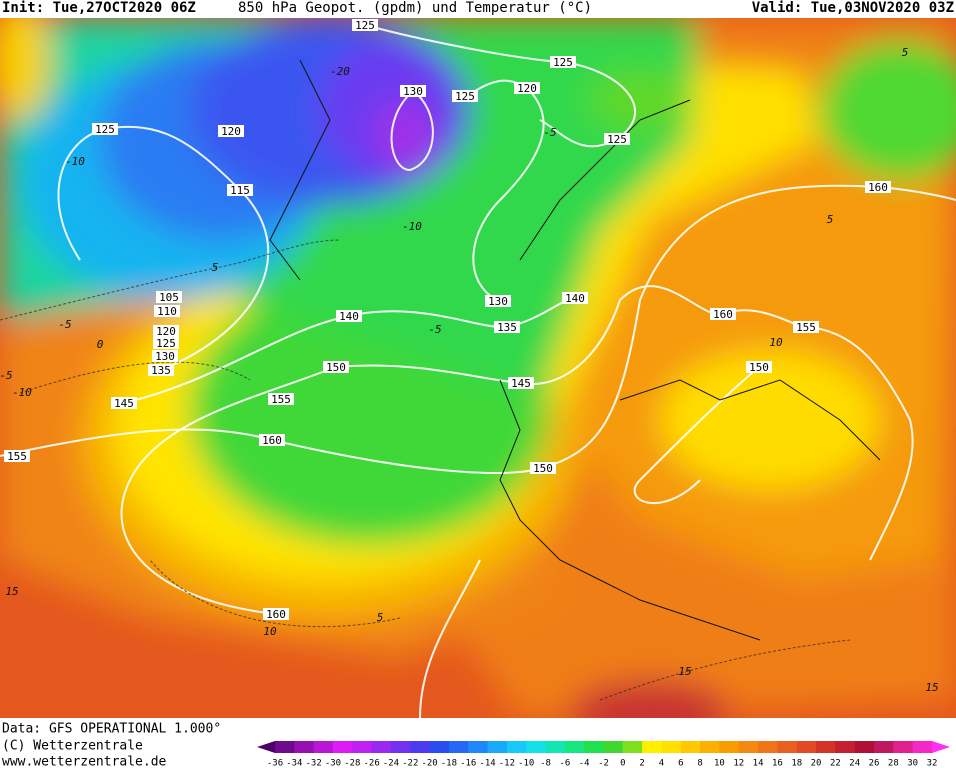 The width and height of the screenshot is (956, 768). I want to click on colorbar-tick-label: -10, so click(526, 763).